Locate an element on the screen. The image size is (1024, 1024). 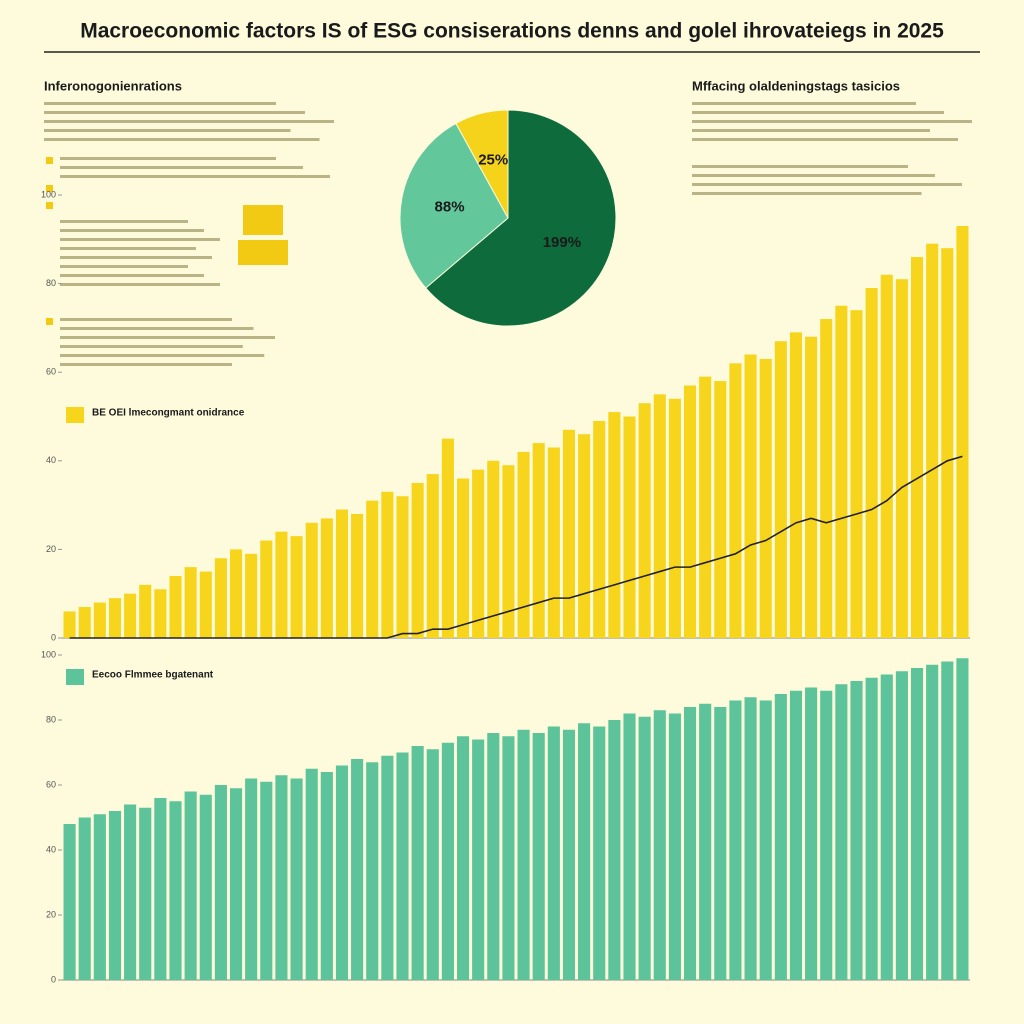
y-tick-label: 60 is located at coordinates (51, 372).